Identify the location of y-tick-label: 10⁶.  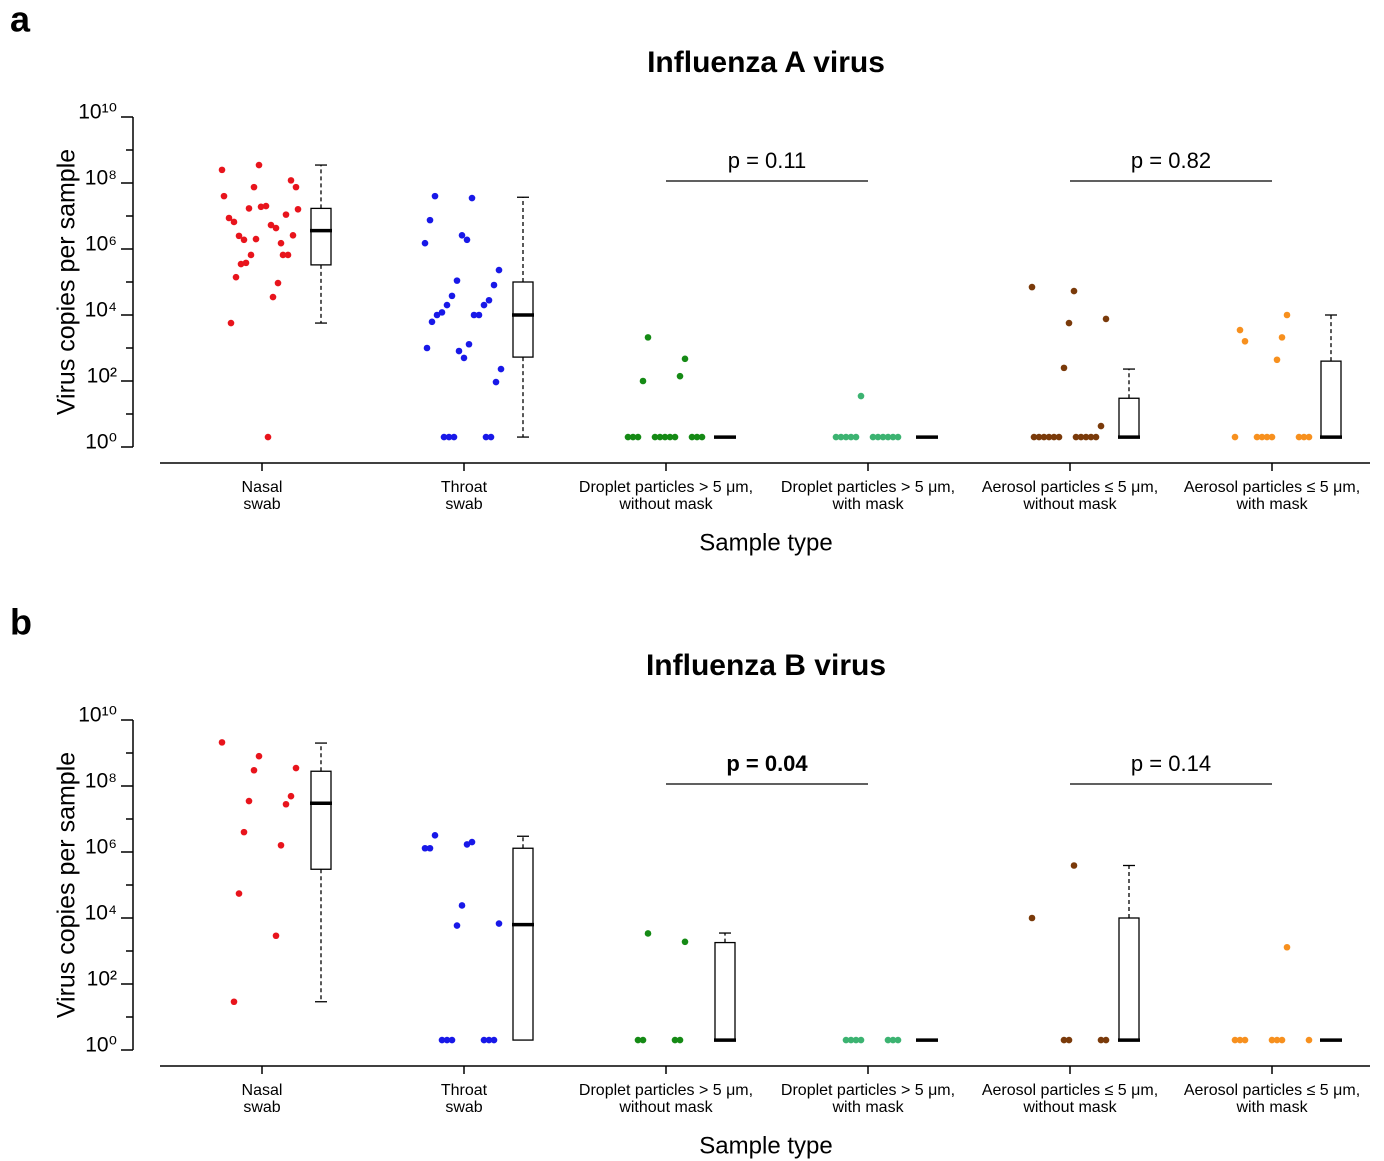
(101, 847).